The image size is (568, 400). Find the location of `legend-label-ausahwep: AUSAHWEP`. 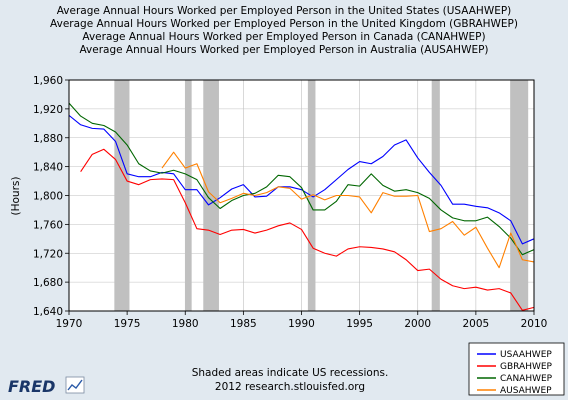

legend-label-ausahwep: AUSAHWEP is located at coordinates (526, 391).